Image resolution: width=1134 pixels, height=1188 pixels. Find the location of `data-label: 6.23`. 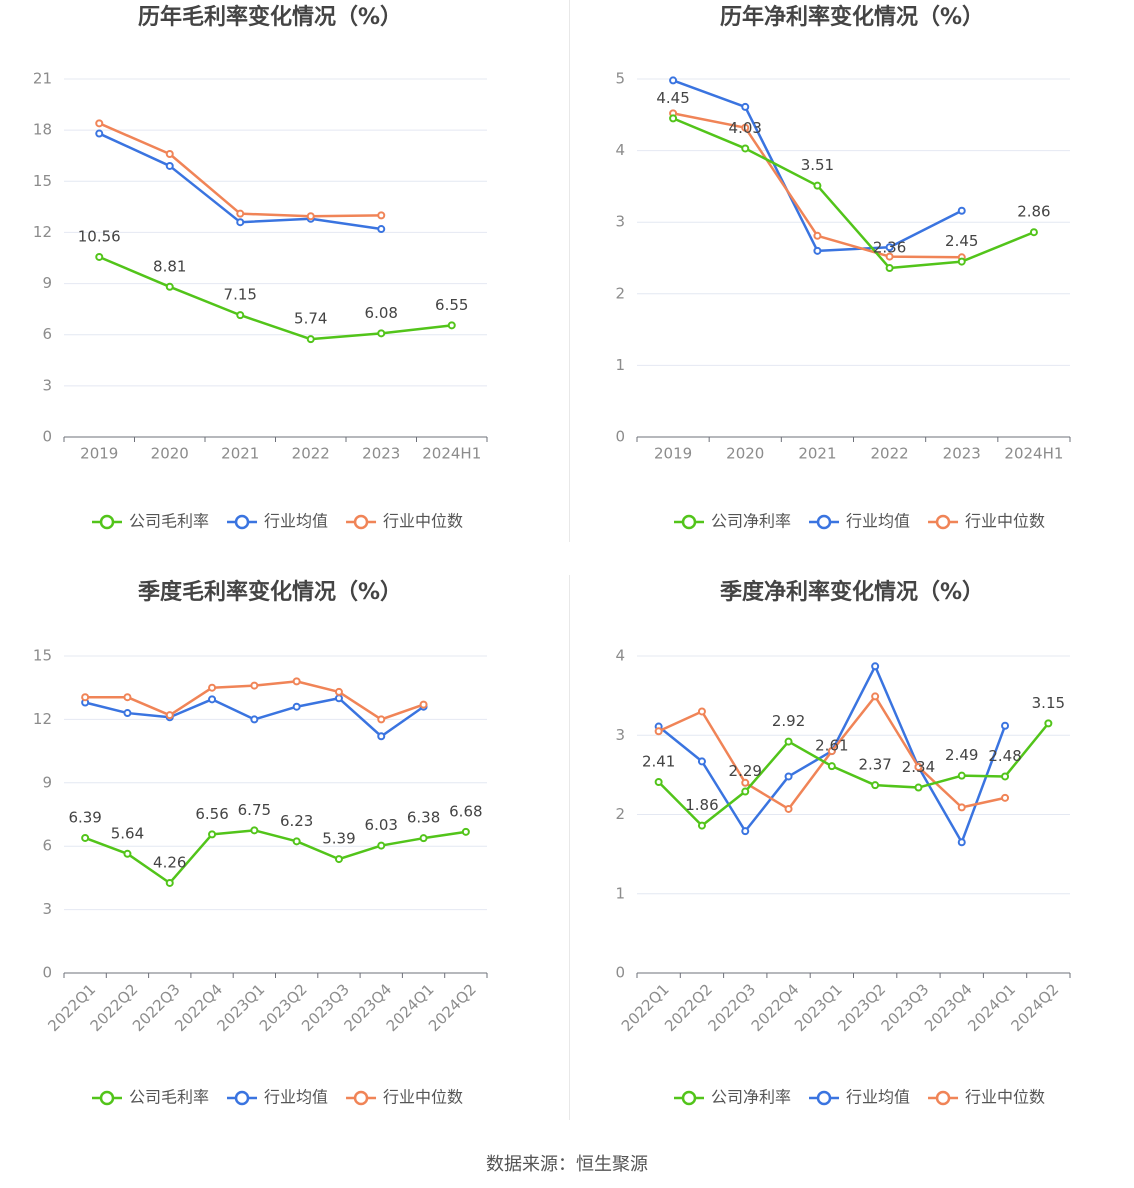

data-label: 6.23 is located at coordinates (296, 821).